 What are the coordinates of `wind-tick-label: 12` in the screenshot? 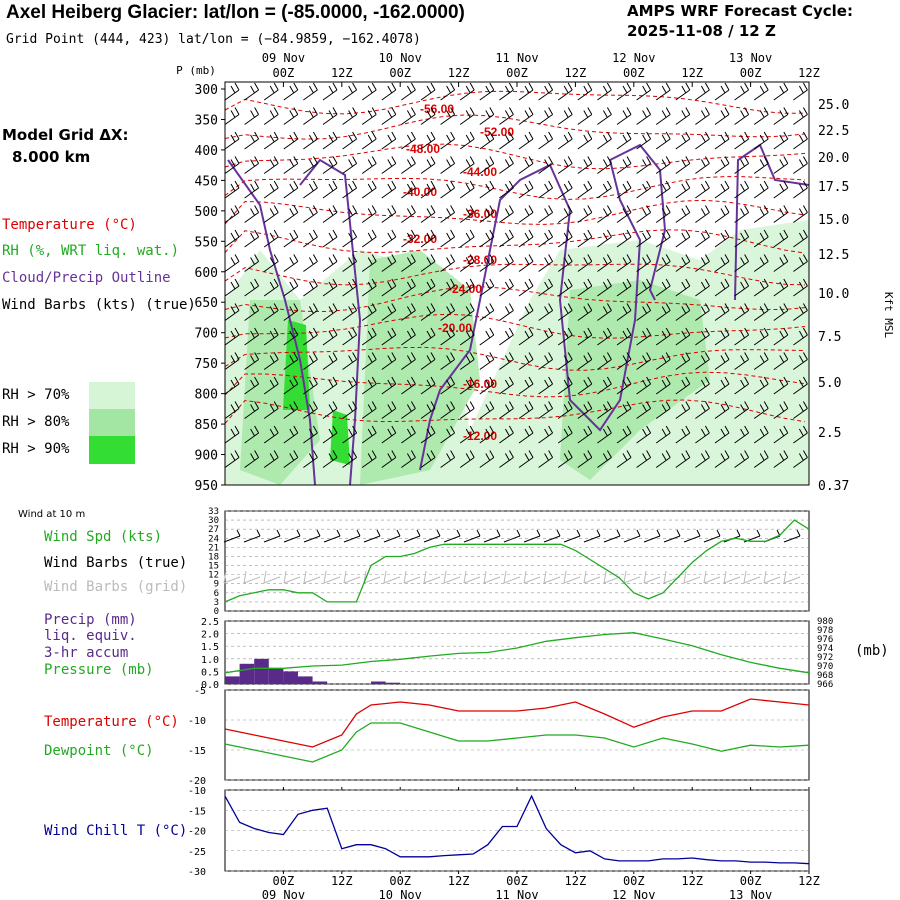 It's located at (213, 576).